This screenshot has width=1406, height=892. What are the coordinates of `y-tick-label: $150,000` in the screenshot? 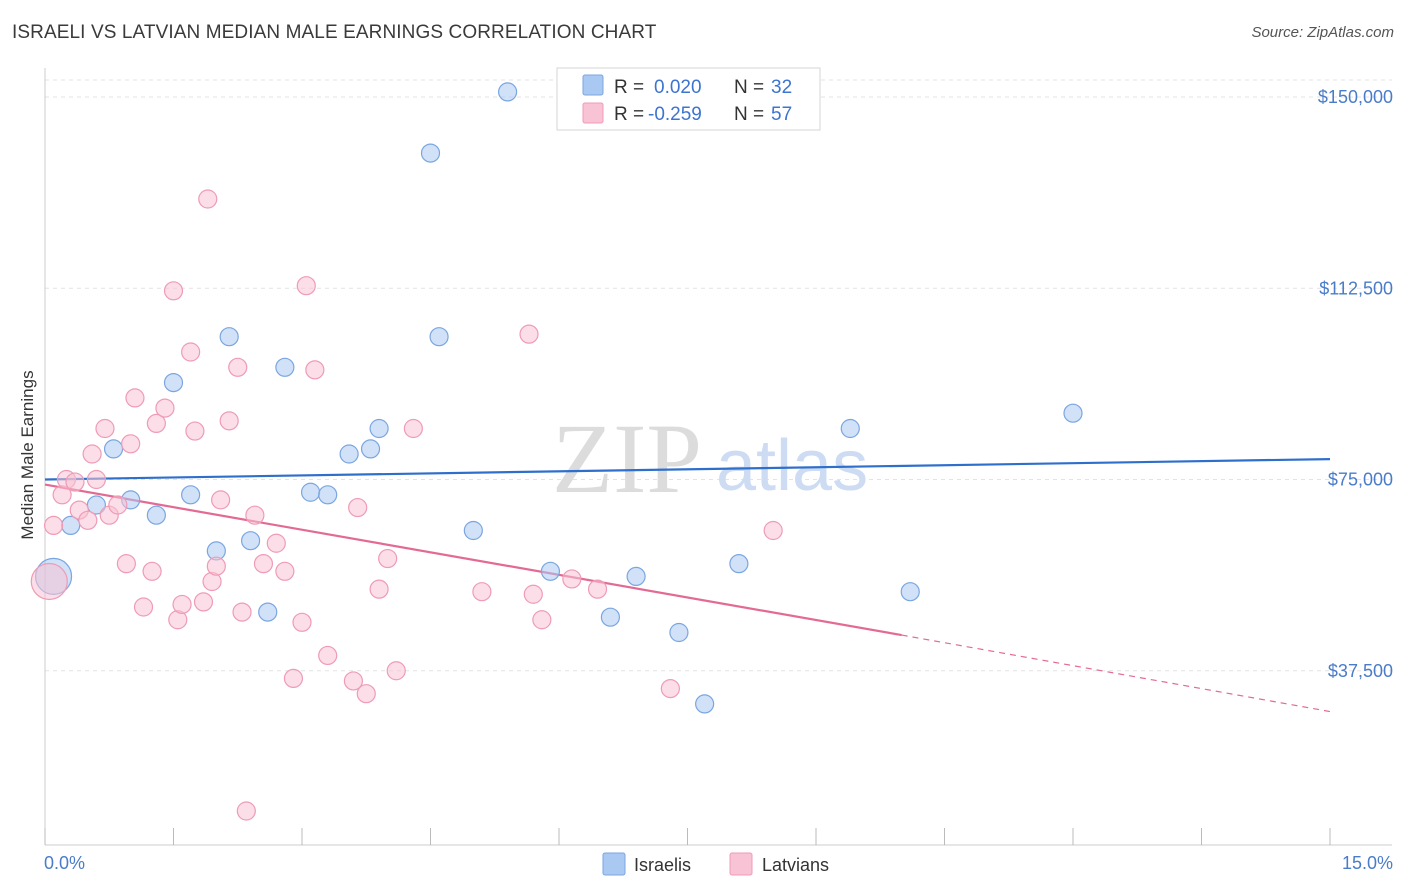 It's located at (1355, 97).